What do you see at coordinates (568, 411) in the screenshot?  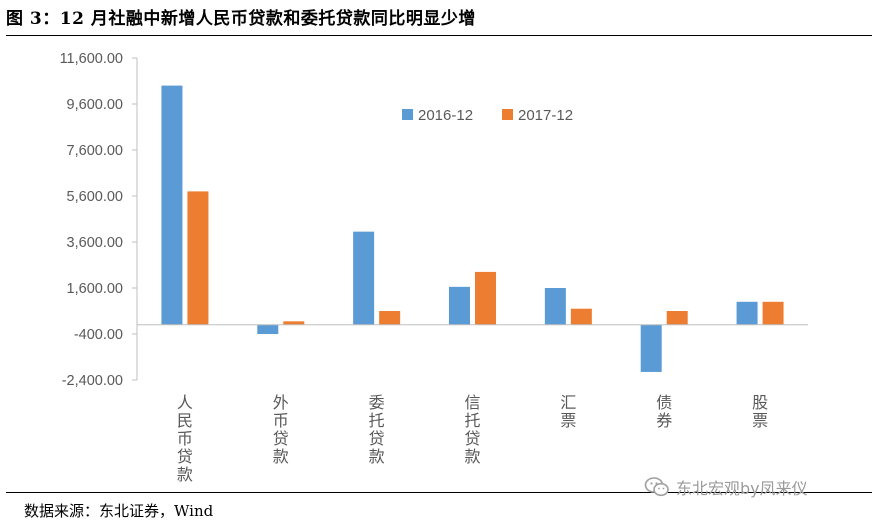 I see `category-label: 汇票` at bounding box center [568, 411].